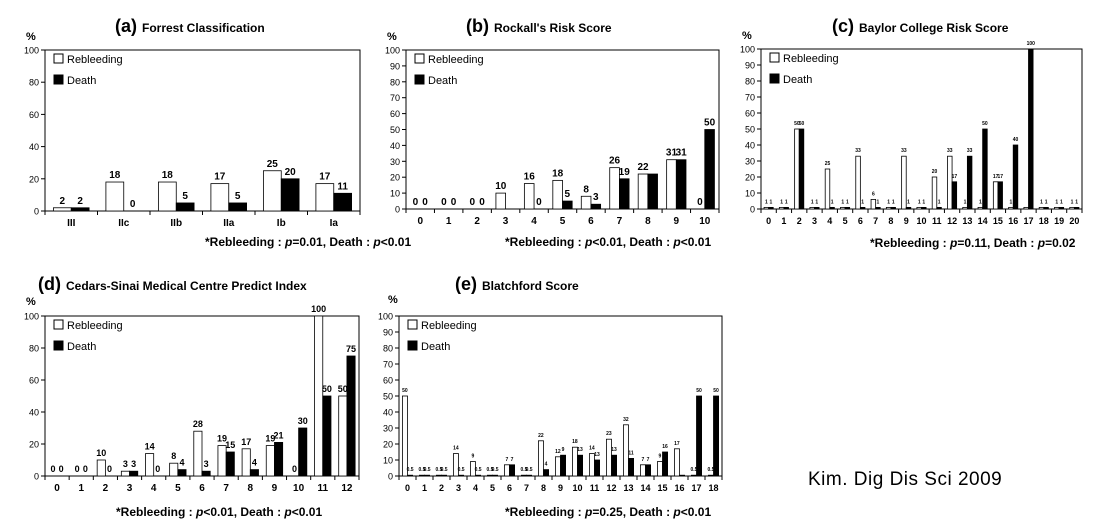 The image size is (1115, 529). What do you see at coordinates (1028, 221) in the screenshot?
I see `x-tick-label: 17` at bounding box center [1028, 221].